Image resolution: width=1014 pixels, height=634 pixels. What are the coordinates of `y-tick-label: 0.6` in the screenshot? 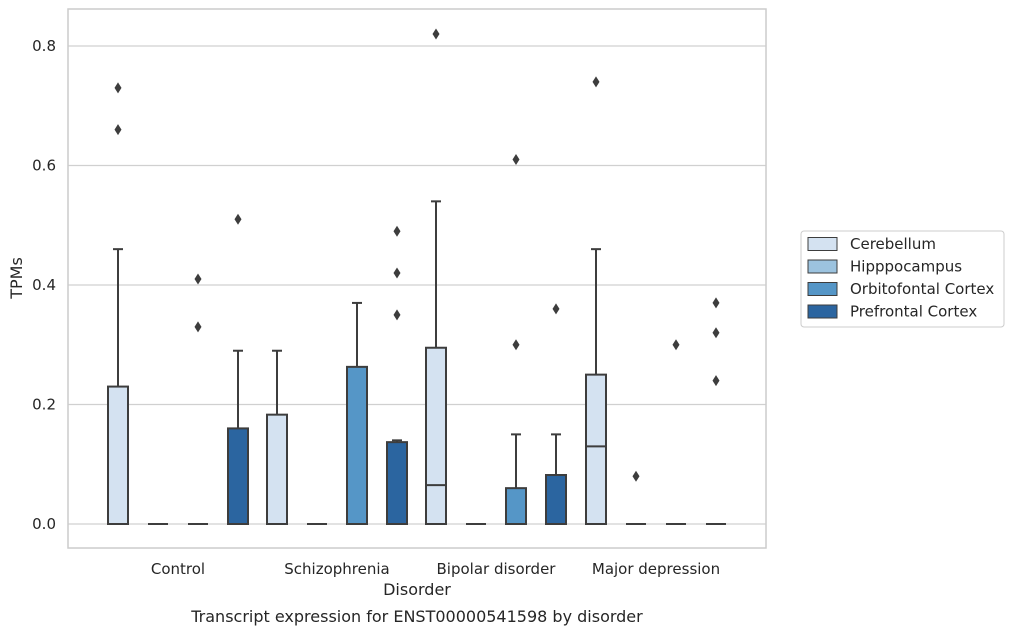 It's located at (44, 166).